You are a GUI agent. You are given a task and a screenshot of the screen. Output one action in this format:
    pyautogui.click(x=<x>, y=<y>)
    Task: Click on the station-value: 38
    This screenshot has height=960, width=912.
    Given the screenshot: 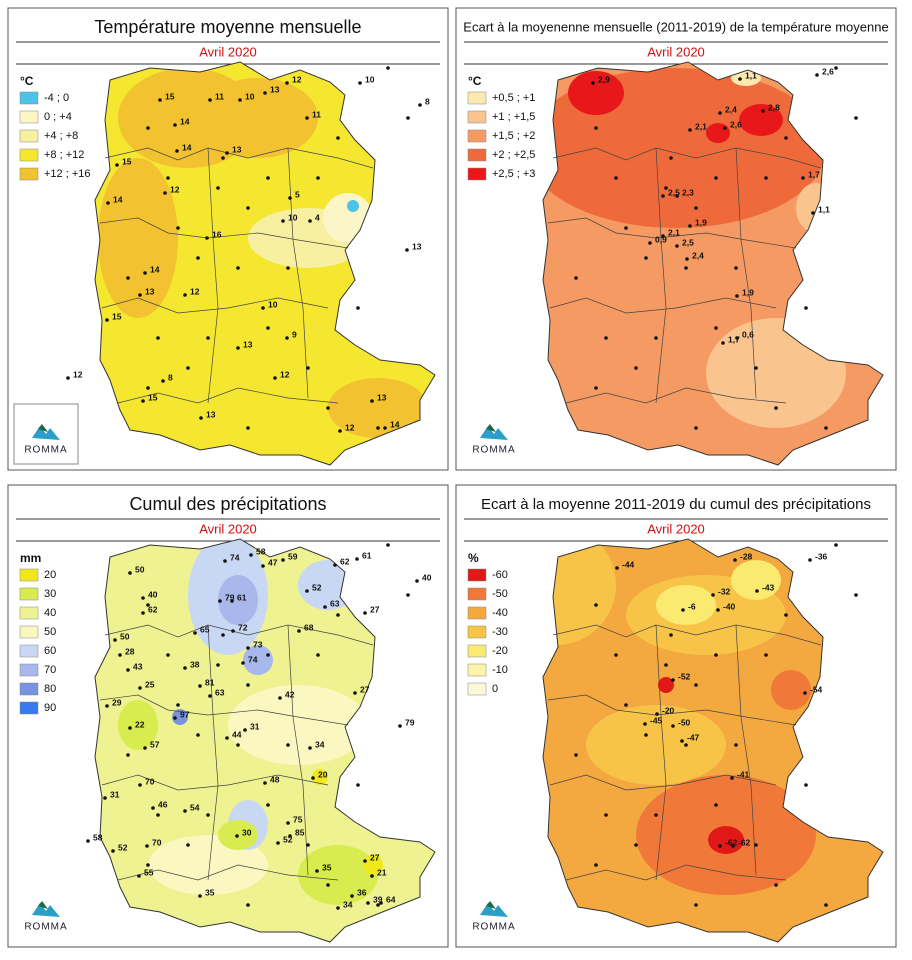 What is the action you would take?
    pyautogui.click(x=195, y=664)
    